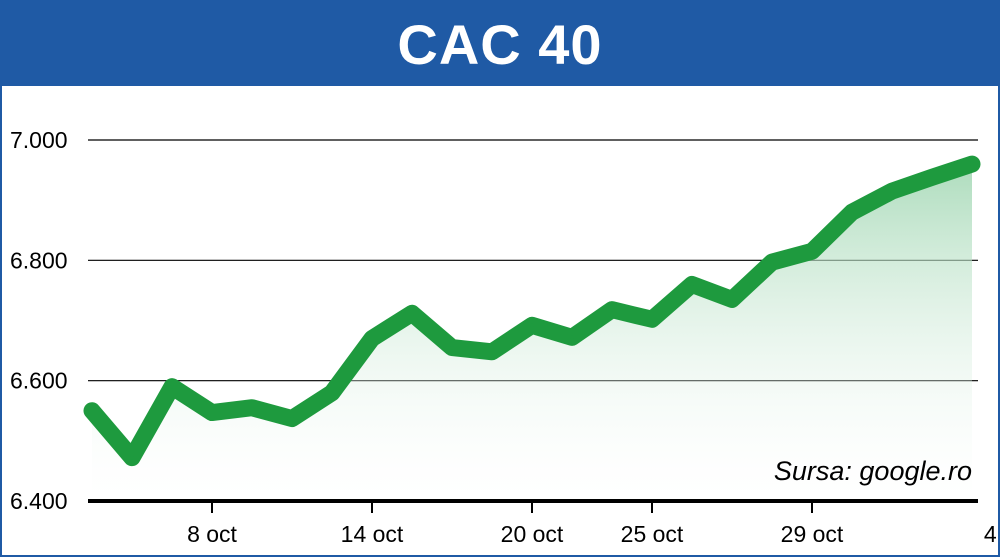  I want to click on x-tick-label: 14 oct, so click(372, 534).